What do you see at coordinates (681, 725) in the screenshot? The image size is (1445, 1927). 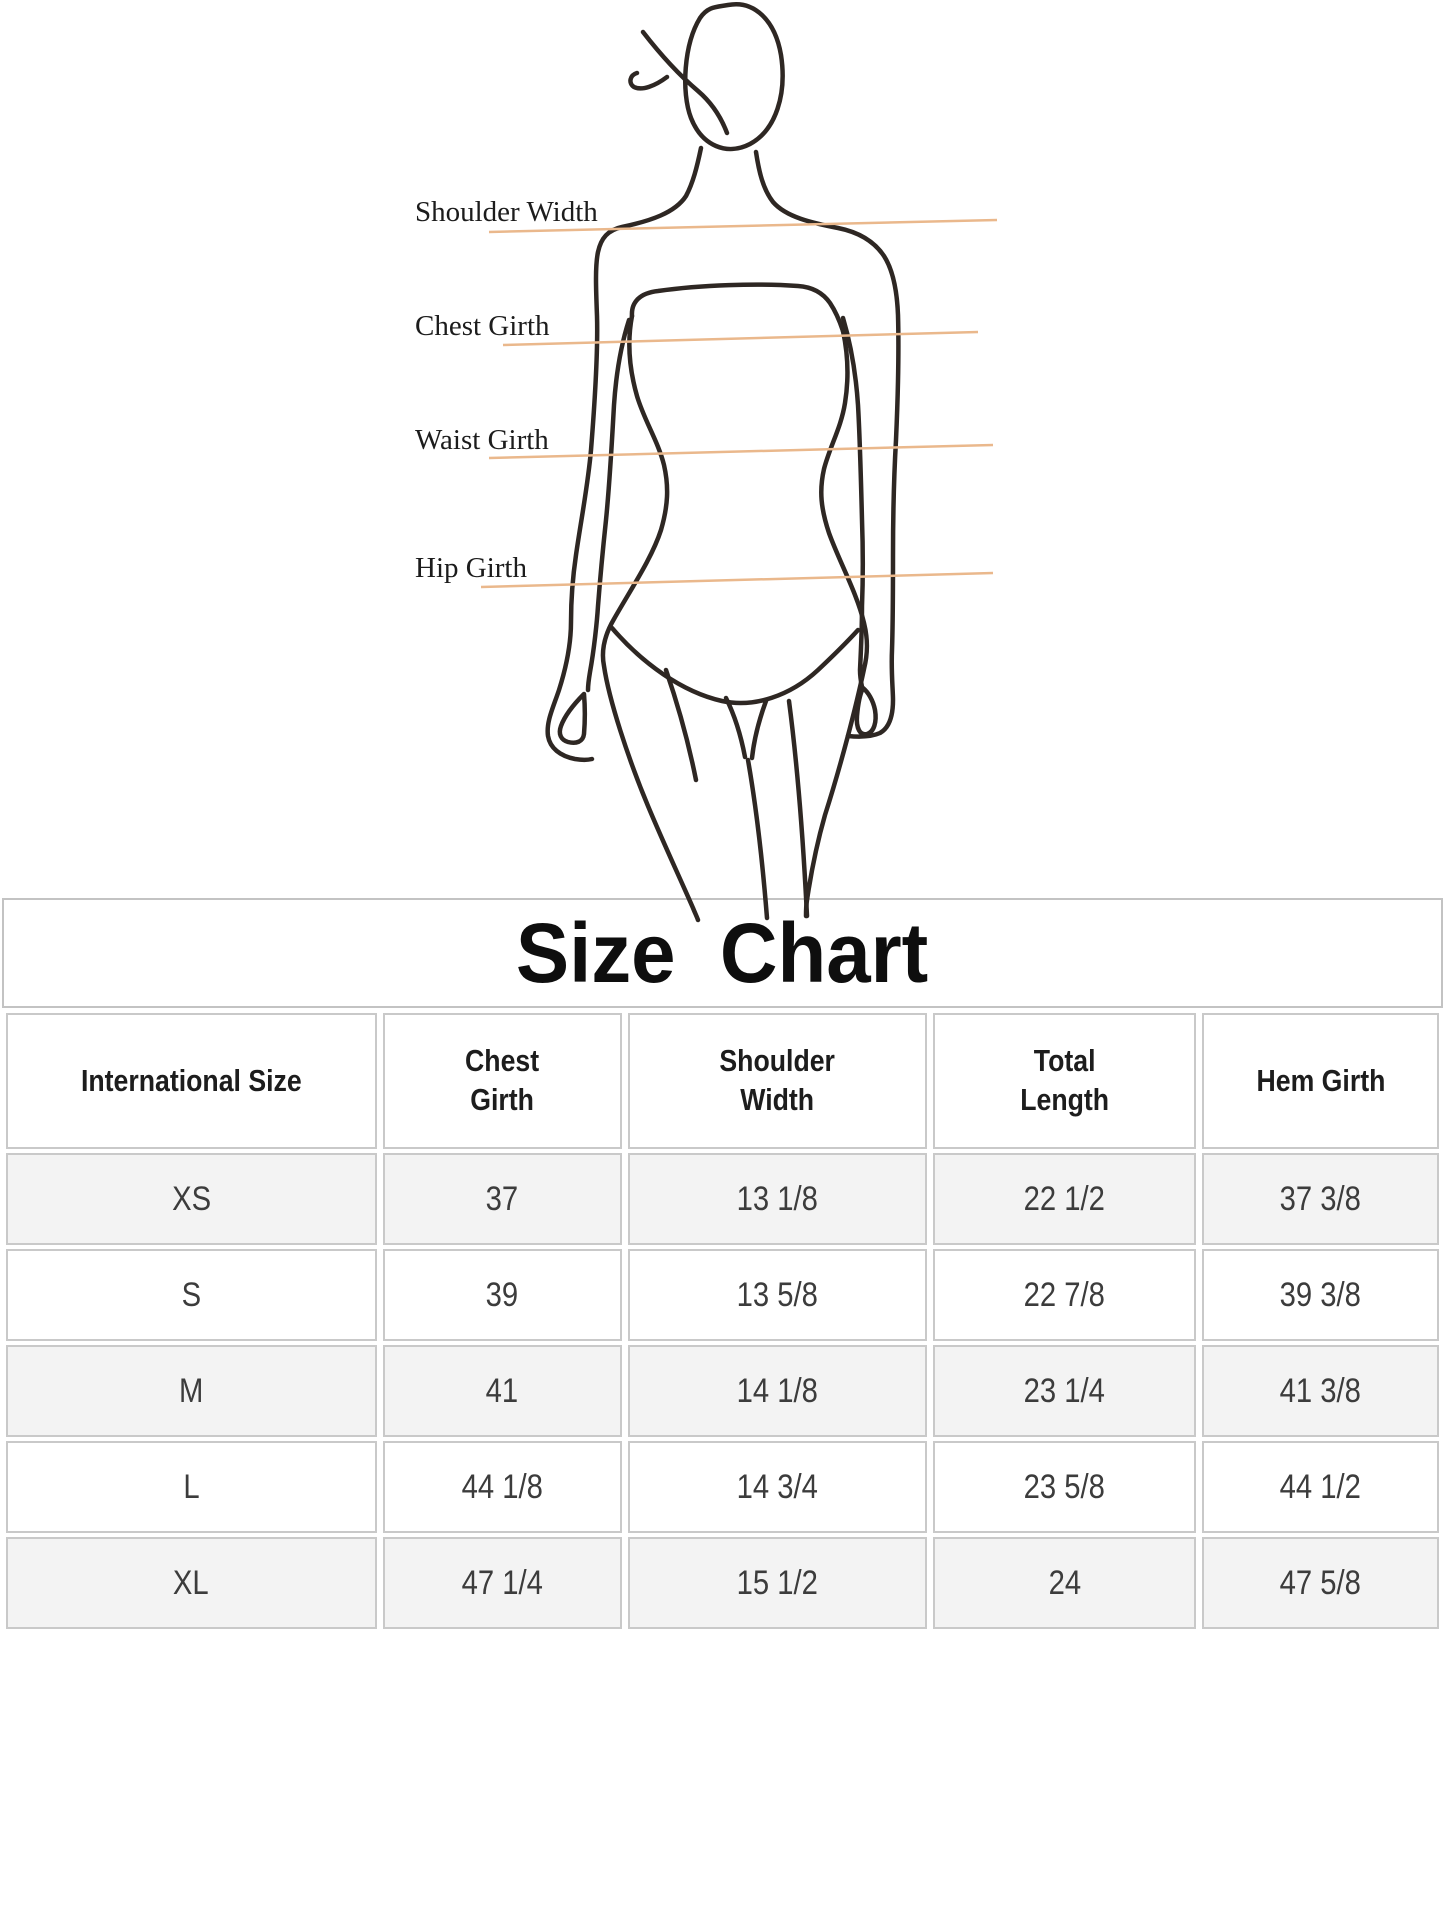 I see `thigh-hint-left` at bounding box center [681, 725].